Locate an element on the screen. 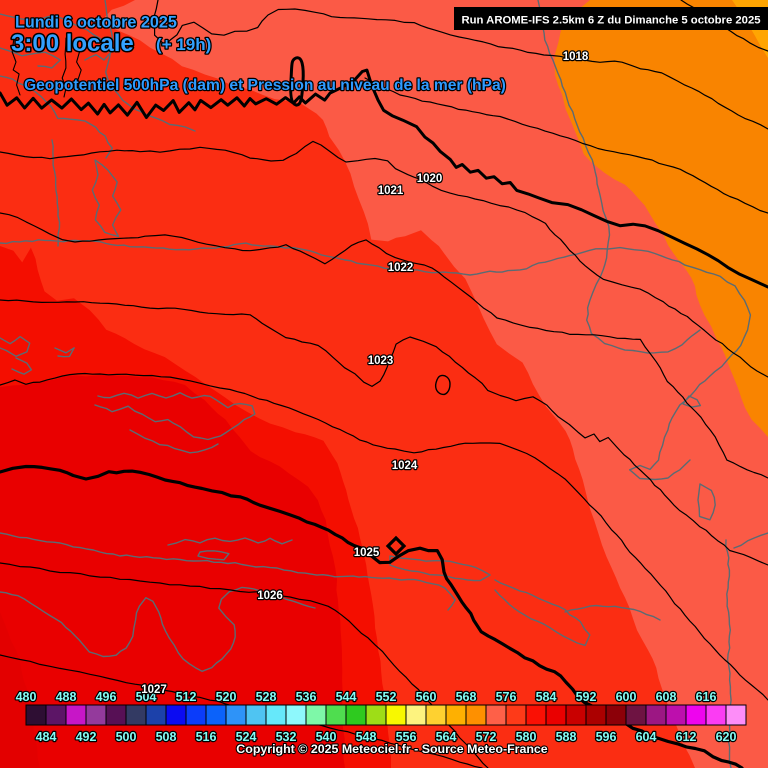 The image size is (768, 768). svg-text: 1023 is located at coordinates (381, 361).